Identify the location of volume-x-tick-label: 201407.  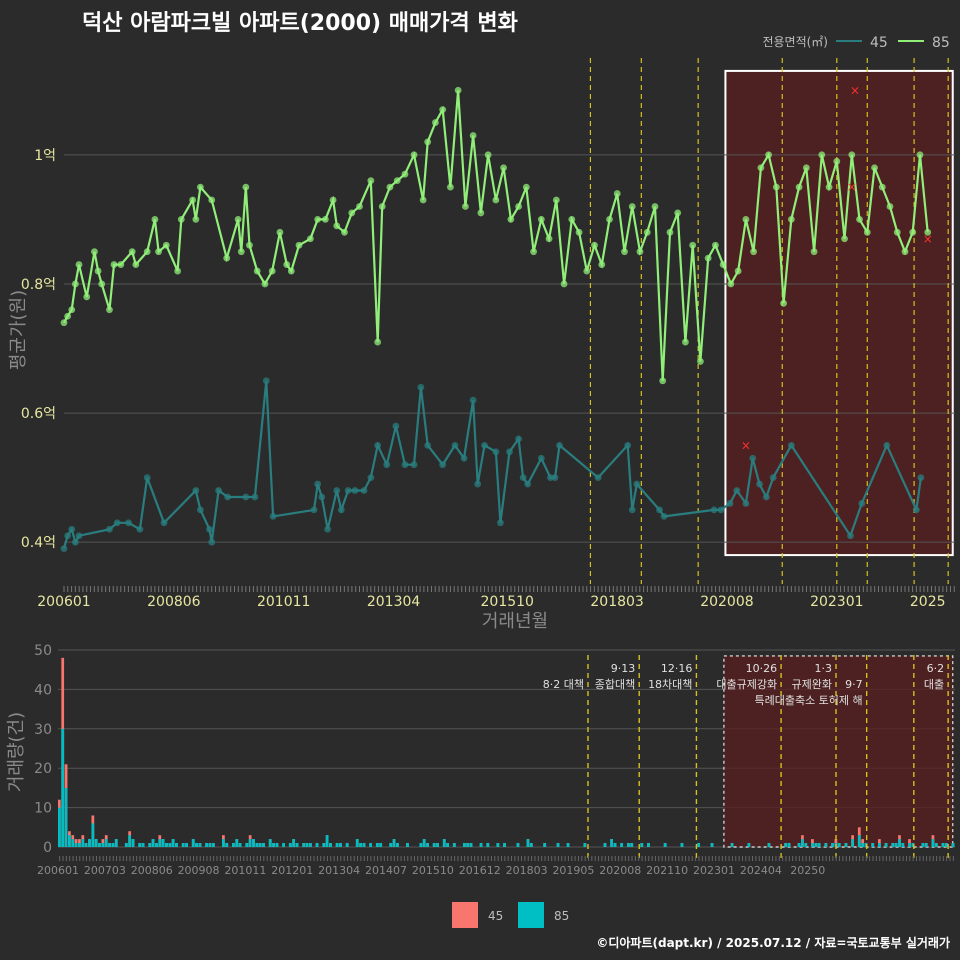
(386, 870).